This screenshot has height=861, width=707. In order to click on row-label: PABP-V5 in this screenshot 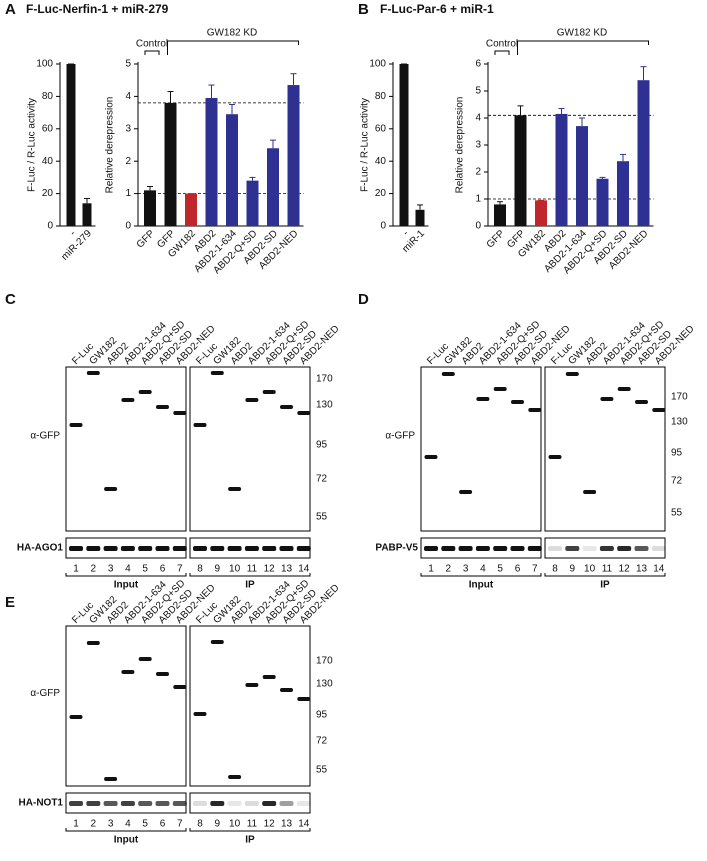, I will do `click(396, 548)`.